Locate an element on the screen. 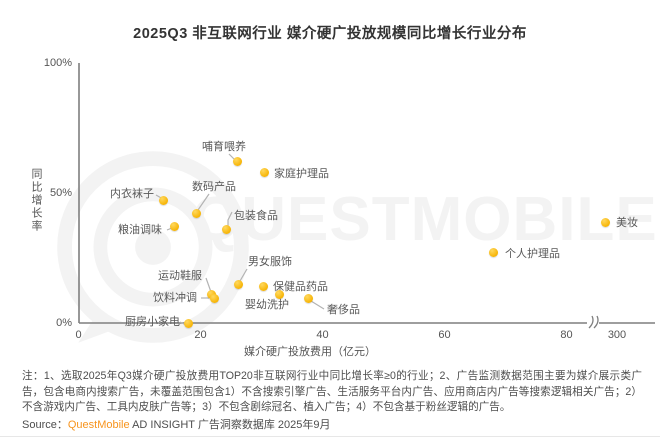  x-tick-label: 80 is located at coordinates (566, 335).